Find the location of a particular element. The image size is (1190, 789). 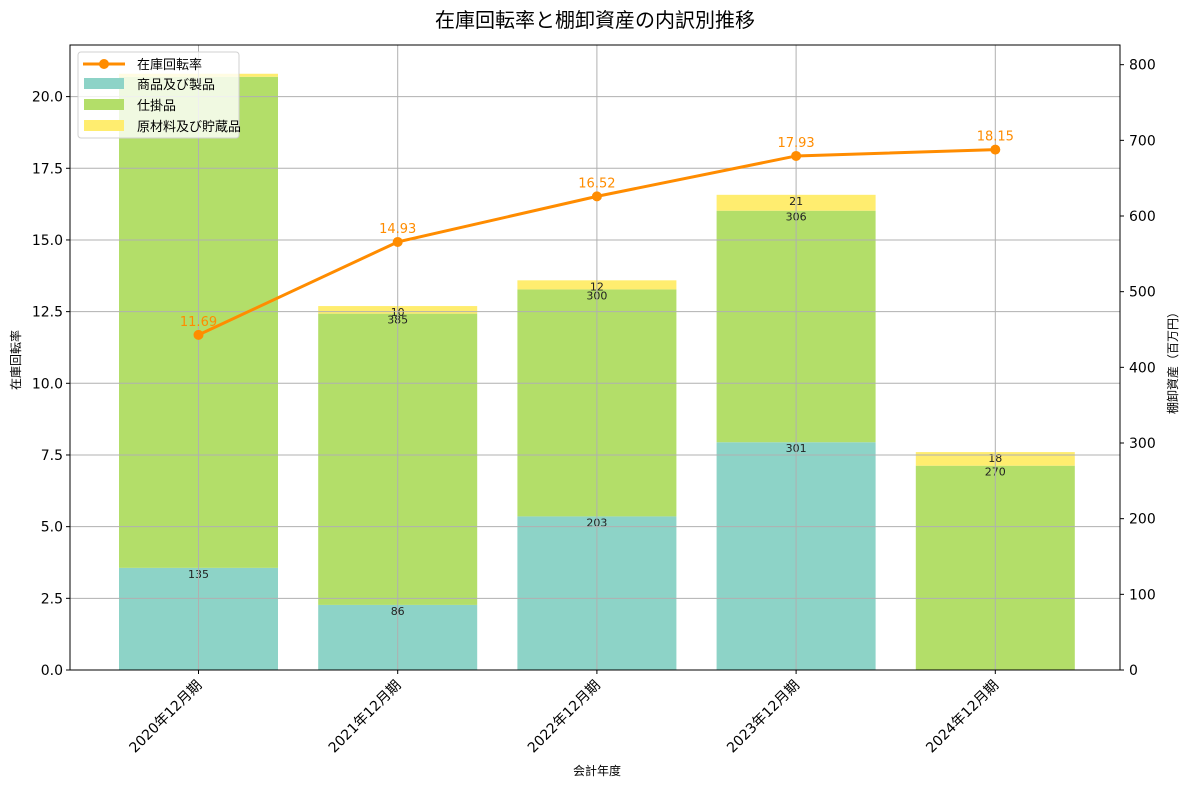

legend-item: 原材料及び貯蔵品 is located at coordinates (189, 127).